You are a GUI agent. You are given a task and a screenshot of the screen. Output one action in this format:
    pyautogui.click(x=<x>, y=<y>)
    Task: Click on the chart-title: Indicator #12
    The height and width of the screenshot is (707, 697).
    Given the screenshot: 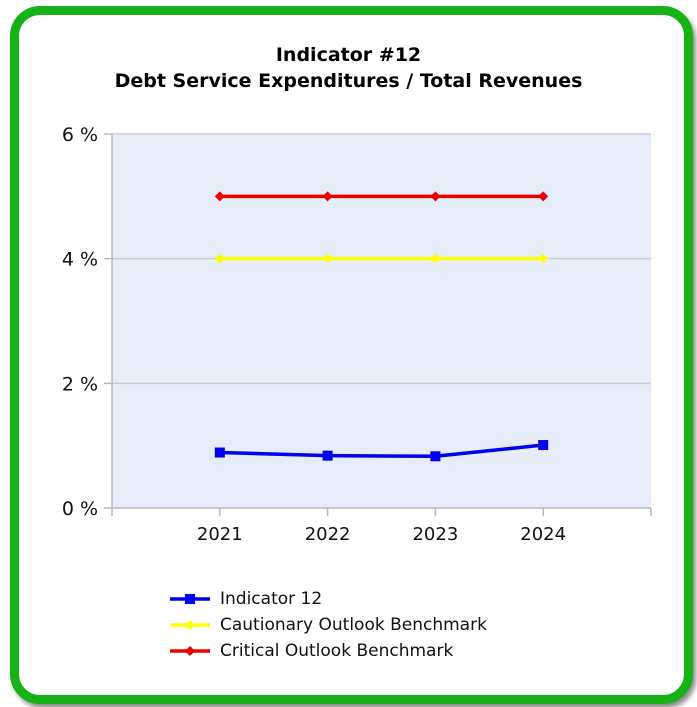 What is the action you would take?
    pyautogui.click(x=348, y=55)
    